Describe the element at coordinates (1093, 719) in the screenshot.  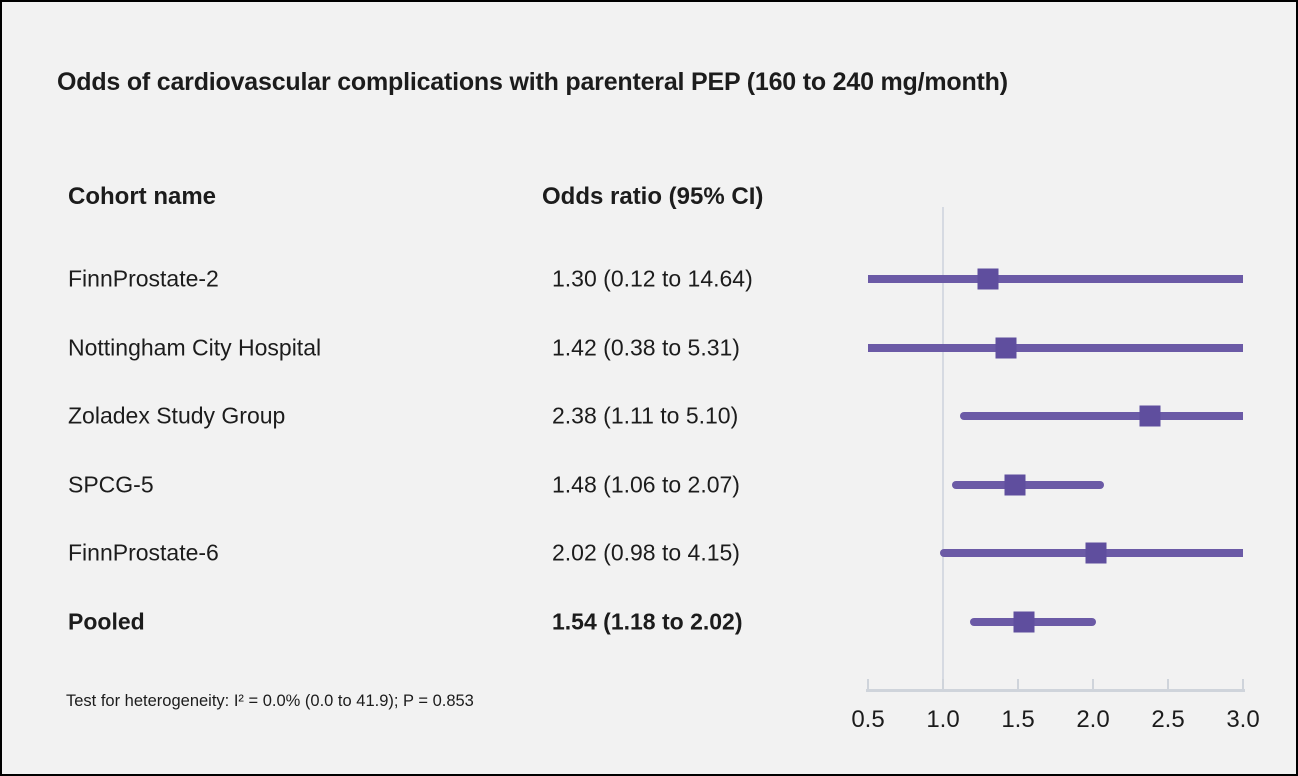
I see `x-axis-tick-label: 2.0` at that location.